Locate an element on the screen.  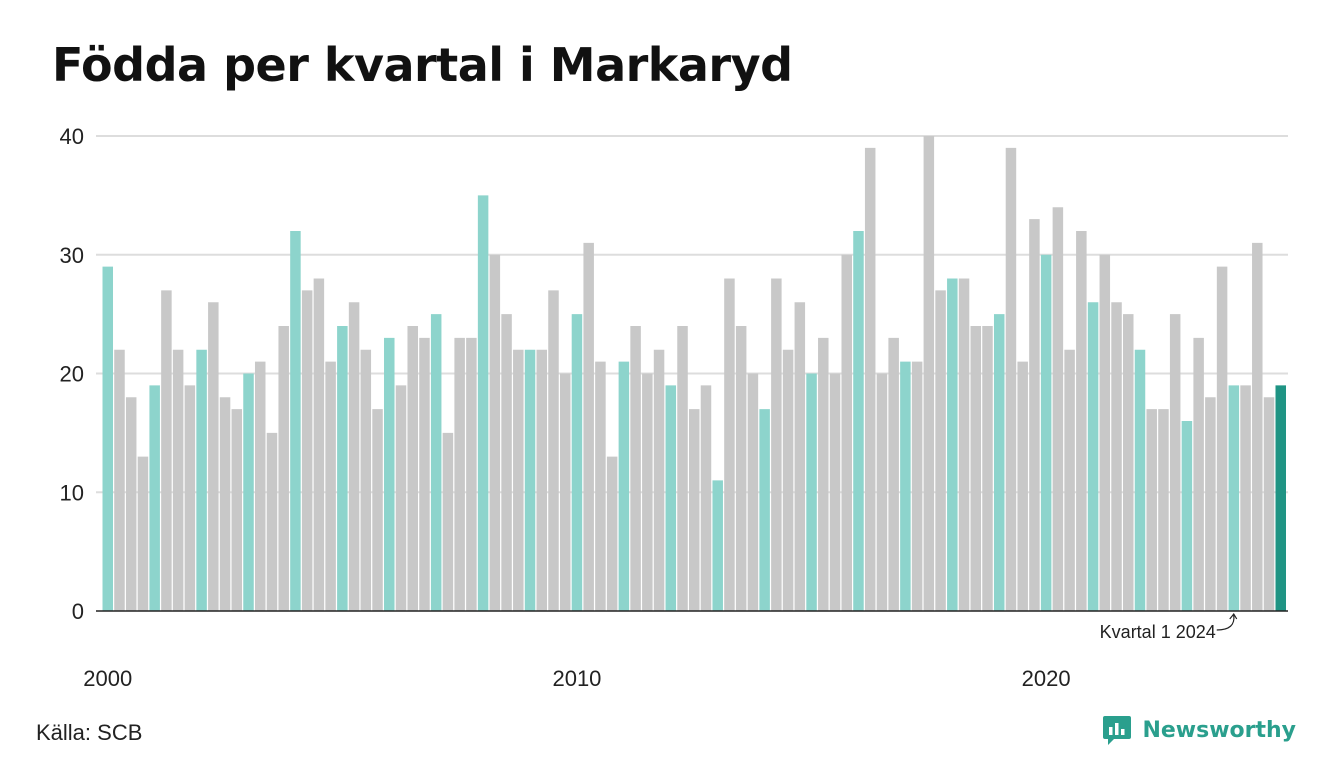
annotation-label: Kvartal 1 2024 is located at coordinates (1158, 632).